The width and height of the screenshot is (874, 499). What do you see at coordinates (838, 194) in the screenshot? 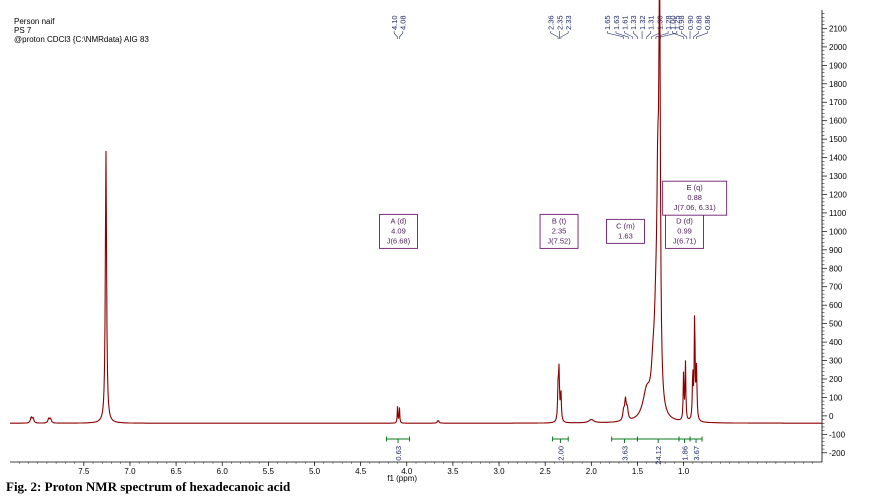
I see `y-tick-label: 1200` at bounding box center [838, 194].